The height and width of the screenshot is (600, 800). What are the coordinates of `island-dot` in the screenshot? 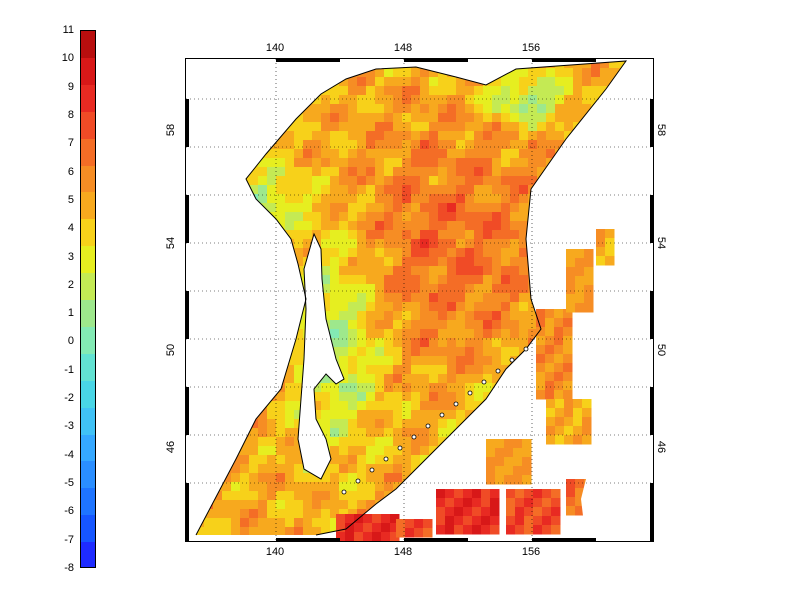 It's located at (442, 415).